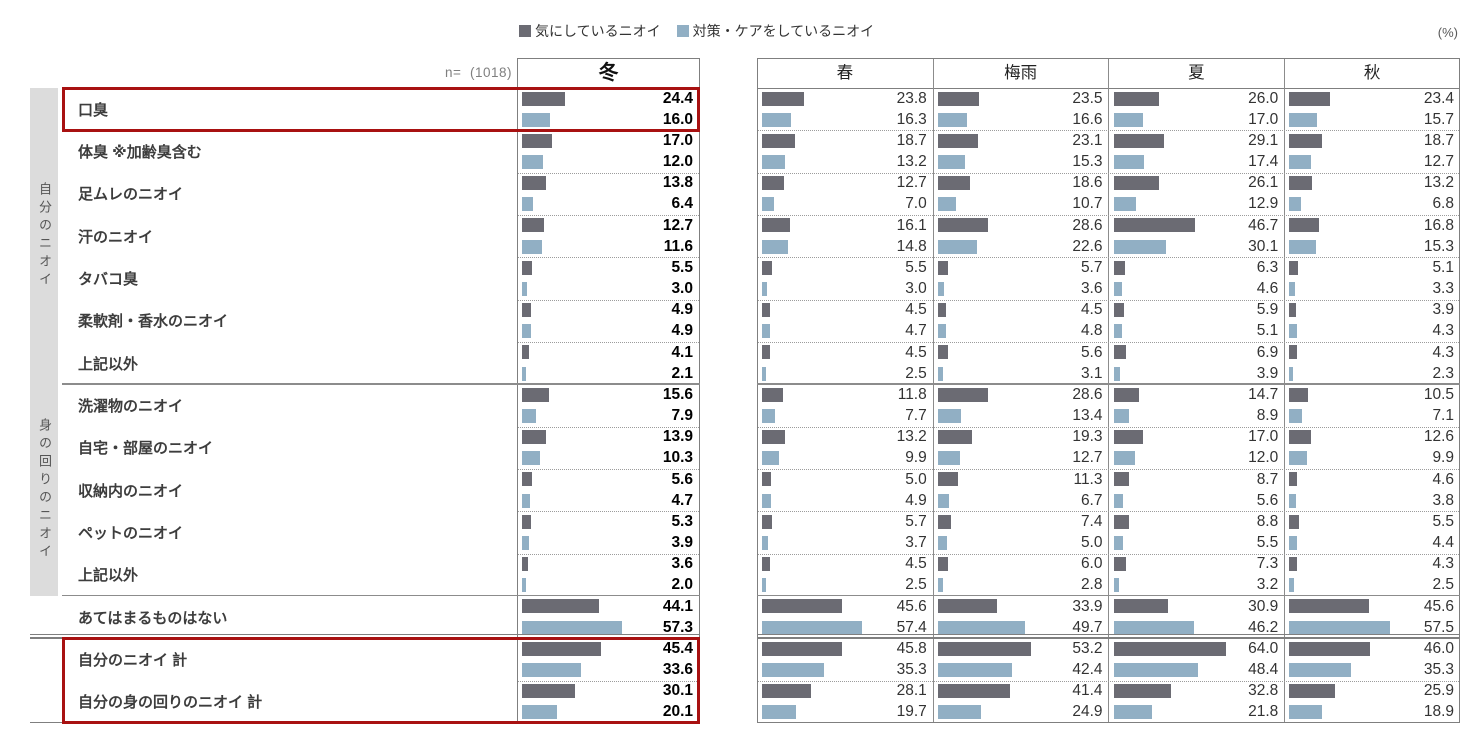 Image resolution: width=1482 pixels, height=738 pixels. Describe the element at coordinates (608, 321) in the screenshot. I see `bar-cell: 4.9 4.9` at that location.